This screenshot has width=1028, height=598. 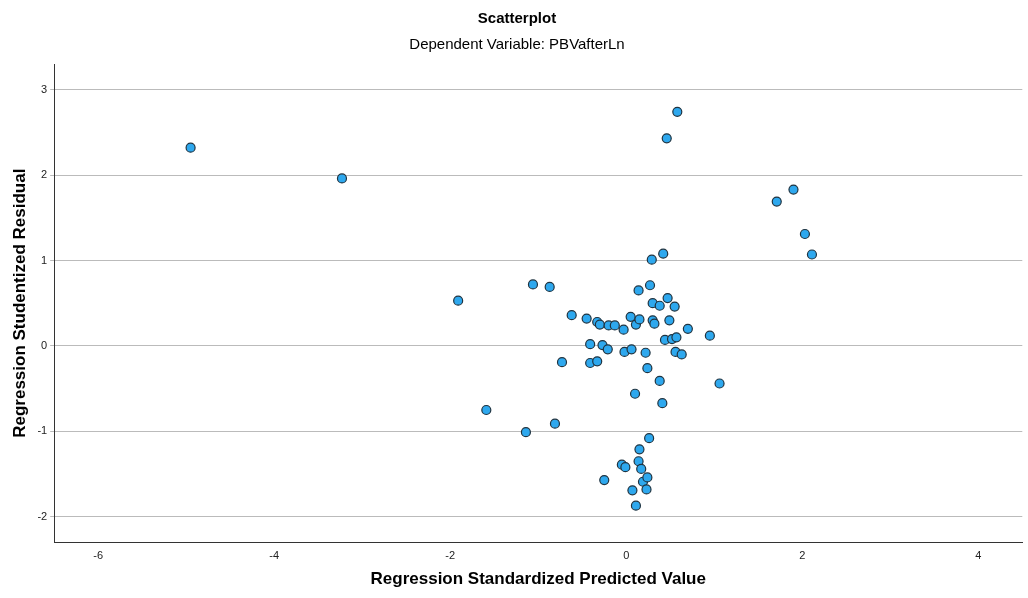 I want to click on y-tick-label: -1, so click(x=42, y=430).